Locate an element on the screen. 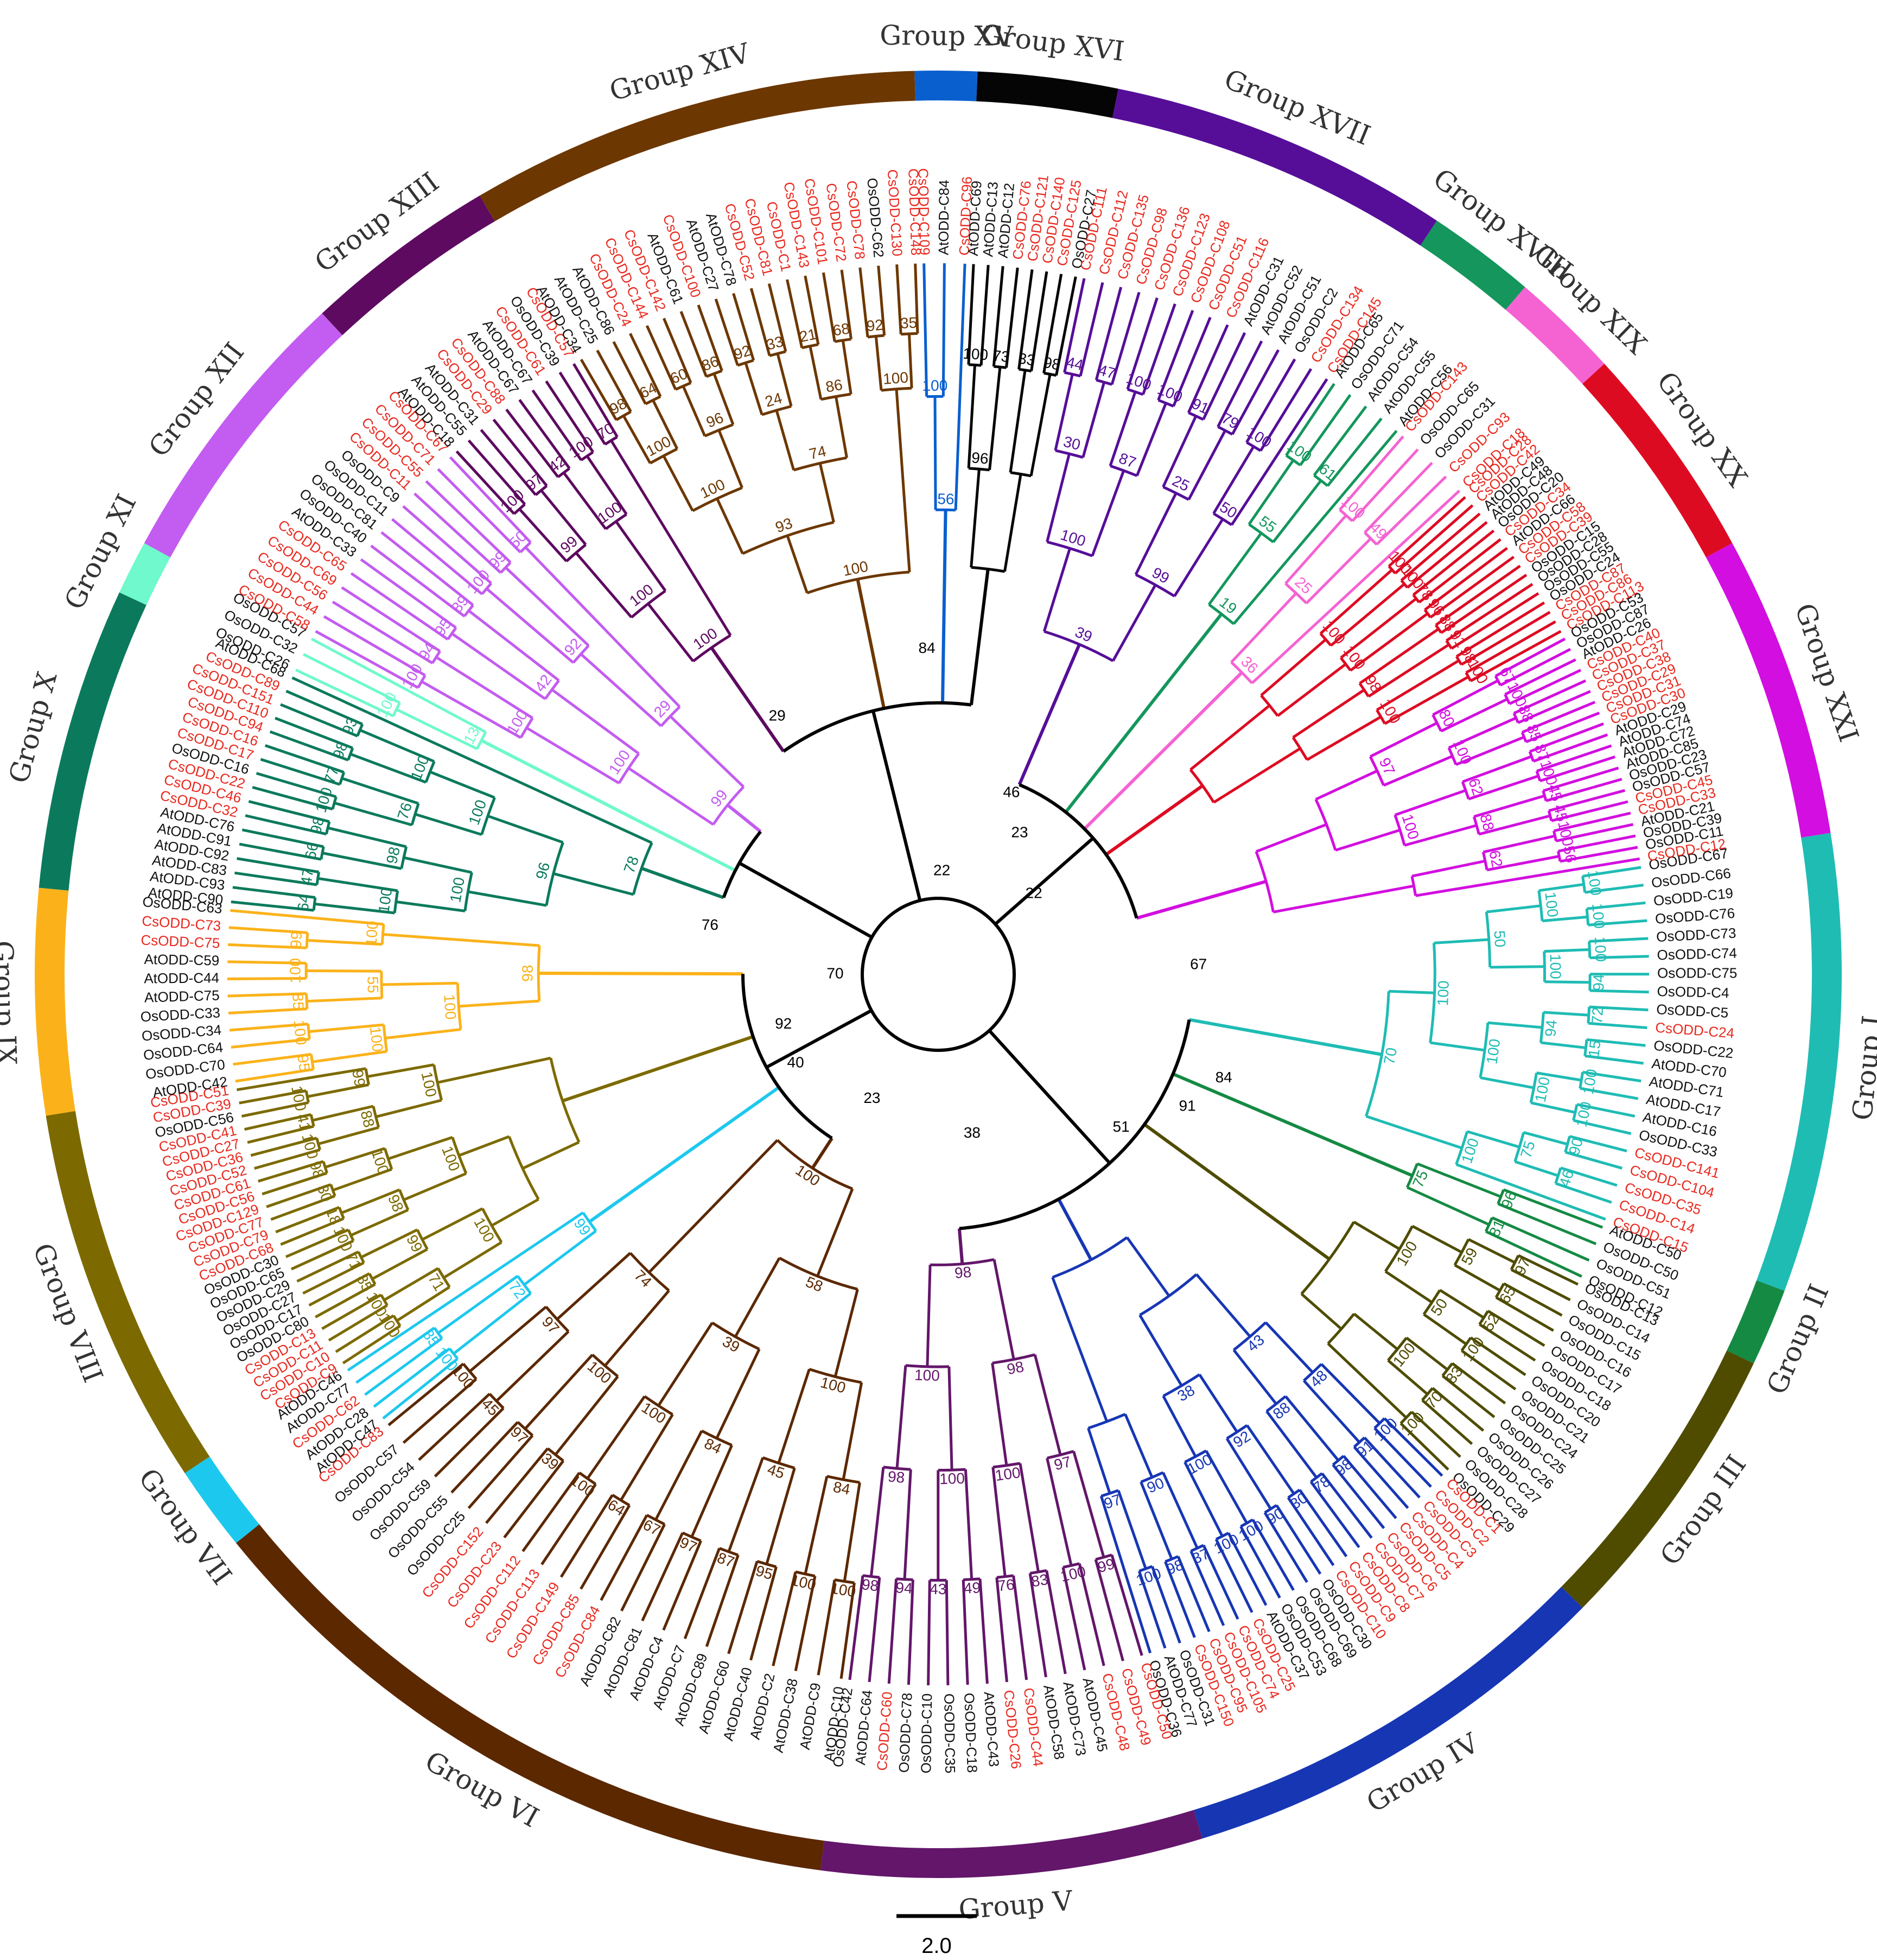 The width and height of the screenshot is (1877, 1960). bootstrap-value: 90 is located at coordinates (1276, 1516).